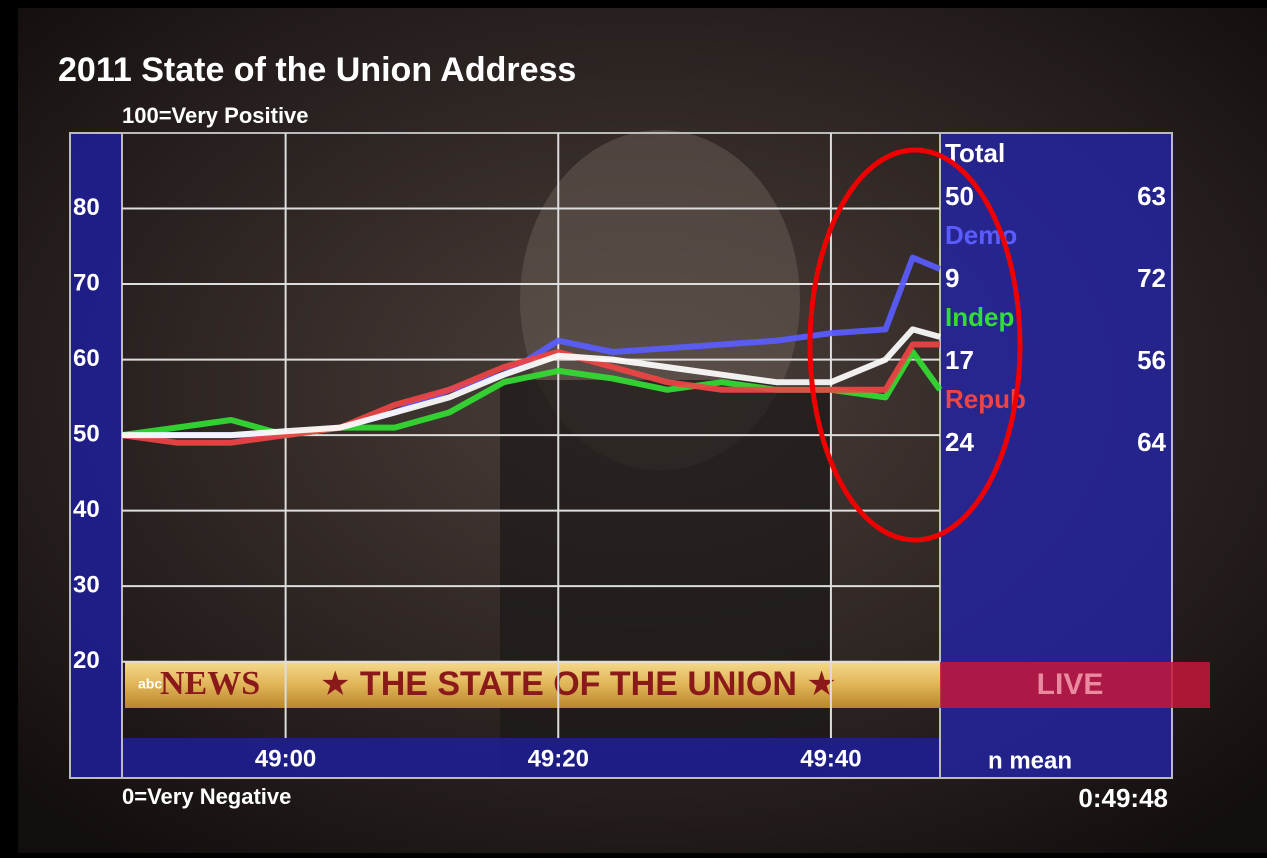 The height and width of the screenshot is (858, 1267). Describe the element at coordinates (1151, 442) in the screenshot. I see `legend-mean: 64` at that location.